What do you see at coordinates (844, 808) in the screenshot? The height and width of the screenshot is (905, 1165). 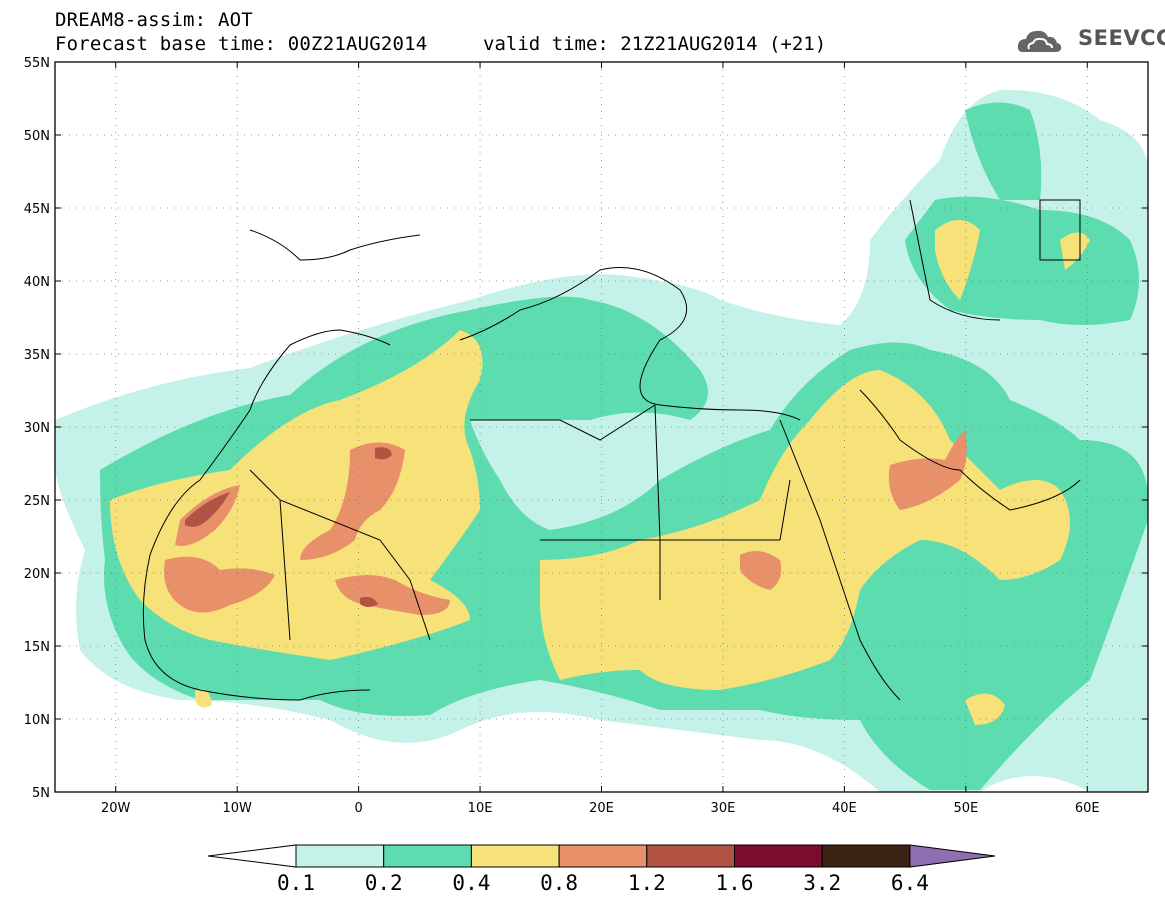 I see `lon-label: 40E` at bounding box center [844, 808].